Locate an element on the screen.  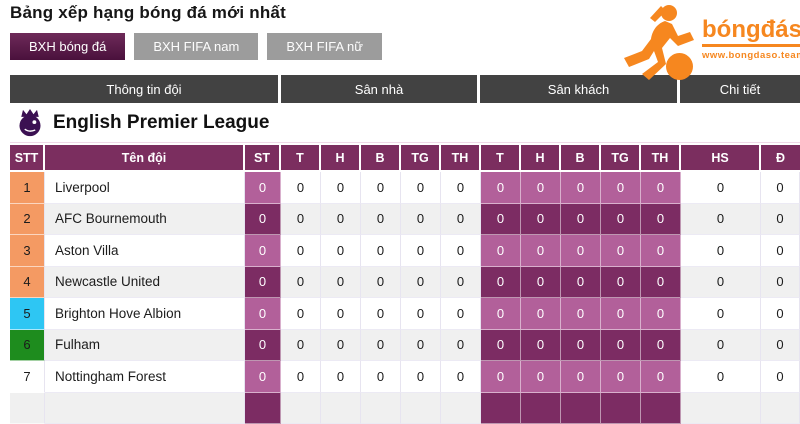
team-name-cell is located at coordinates (145, 408).